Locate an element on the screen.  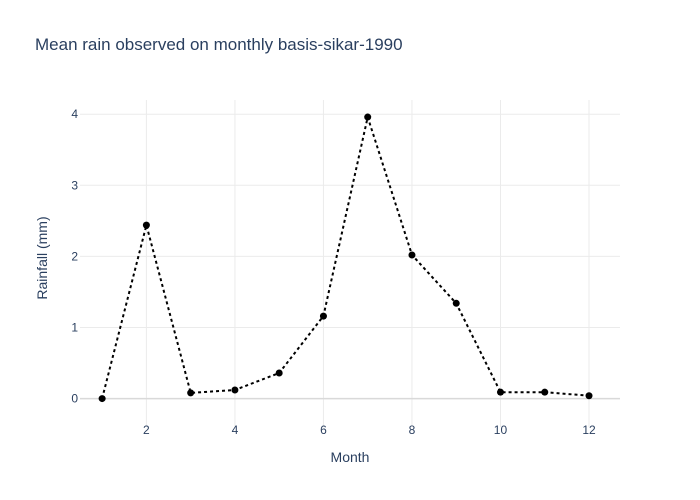
y-tick-label: 3 is located at coordinates (74, 185).